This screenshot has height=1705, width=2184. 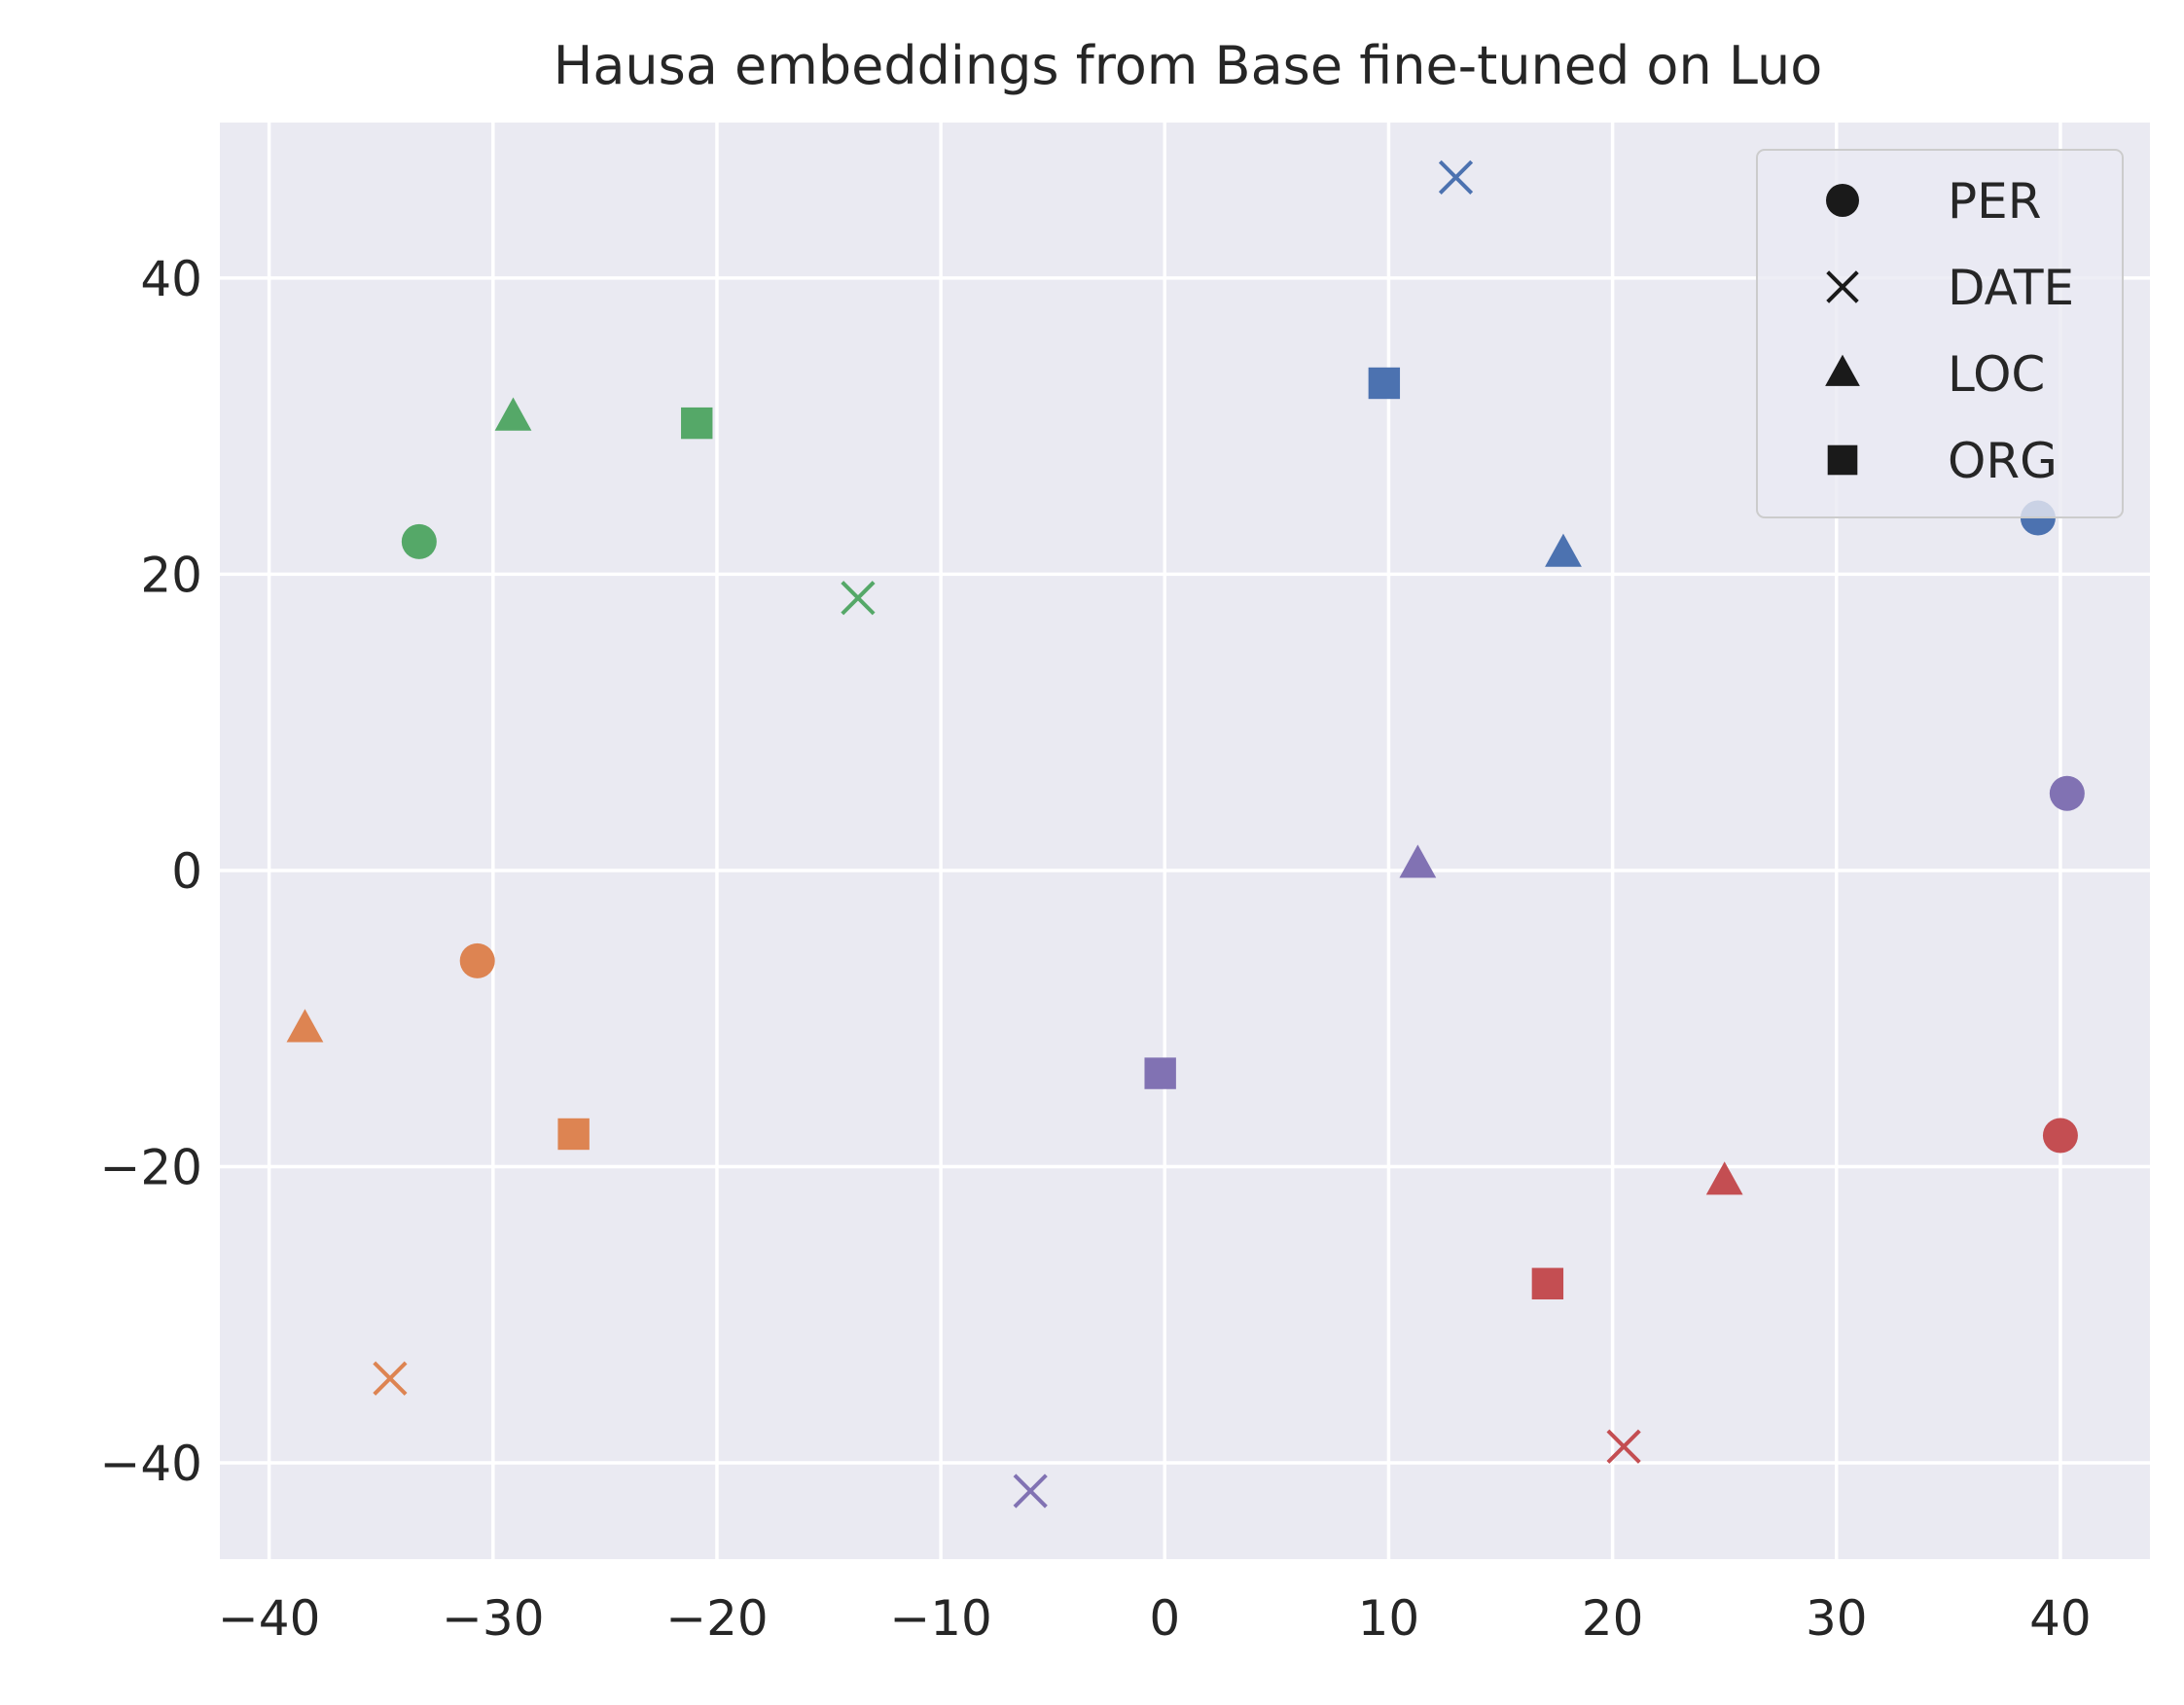 What do you see at coordinates (150, 1464) in the screenshot?
I see `y-tick-label: −40` at bounding box center [150, 1464].